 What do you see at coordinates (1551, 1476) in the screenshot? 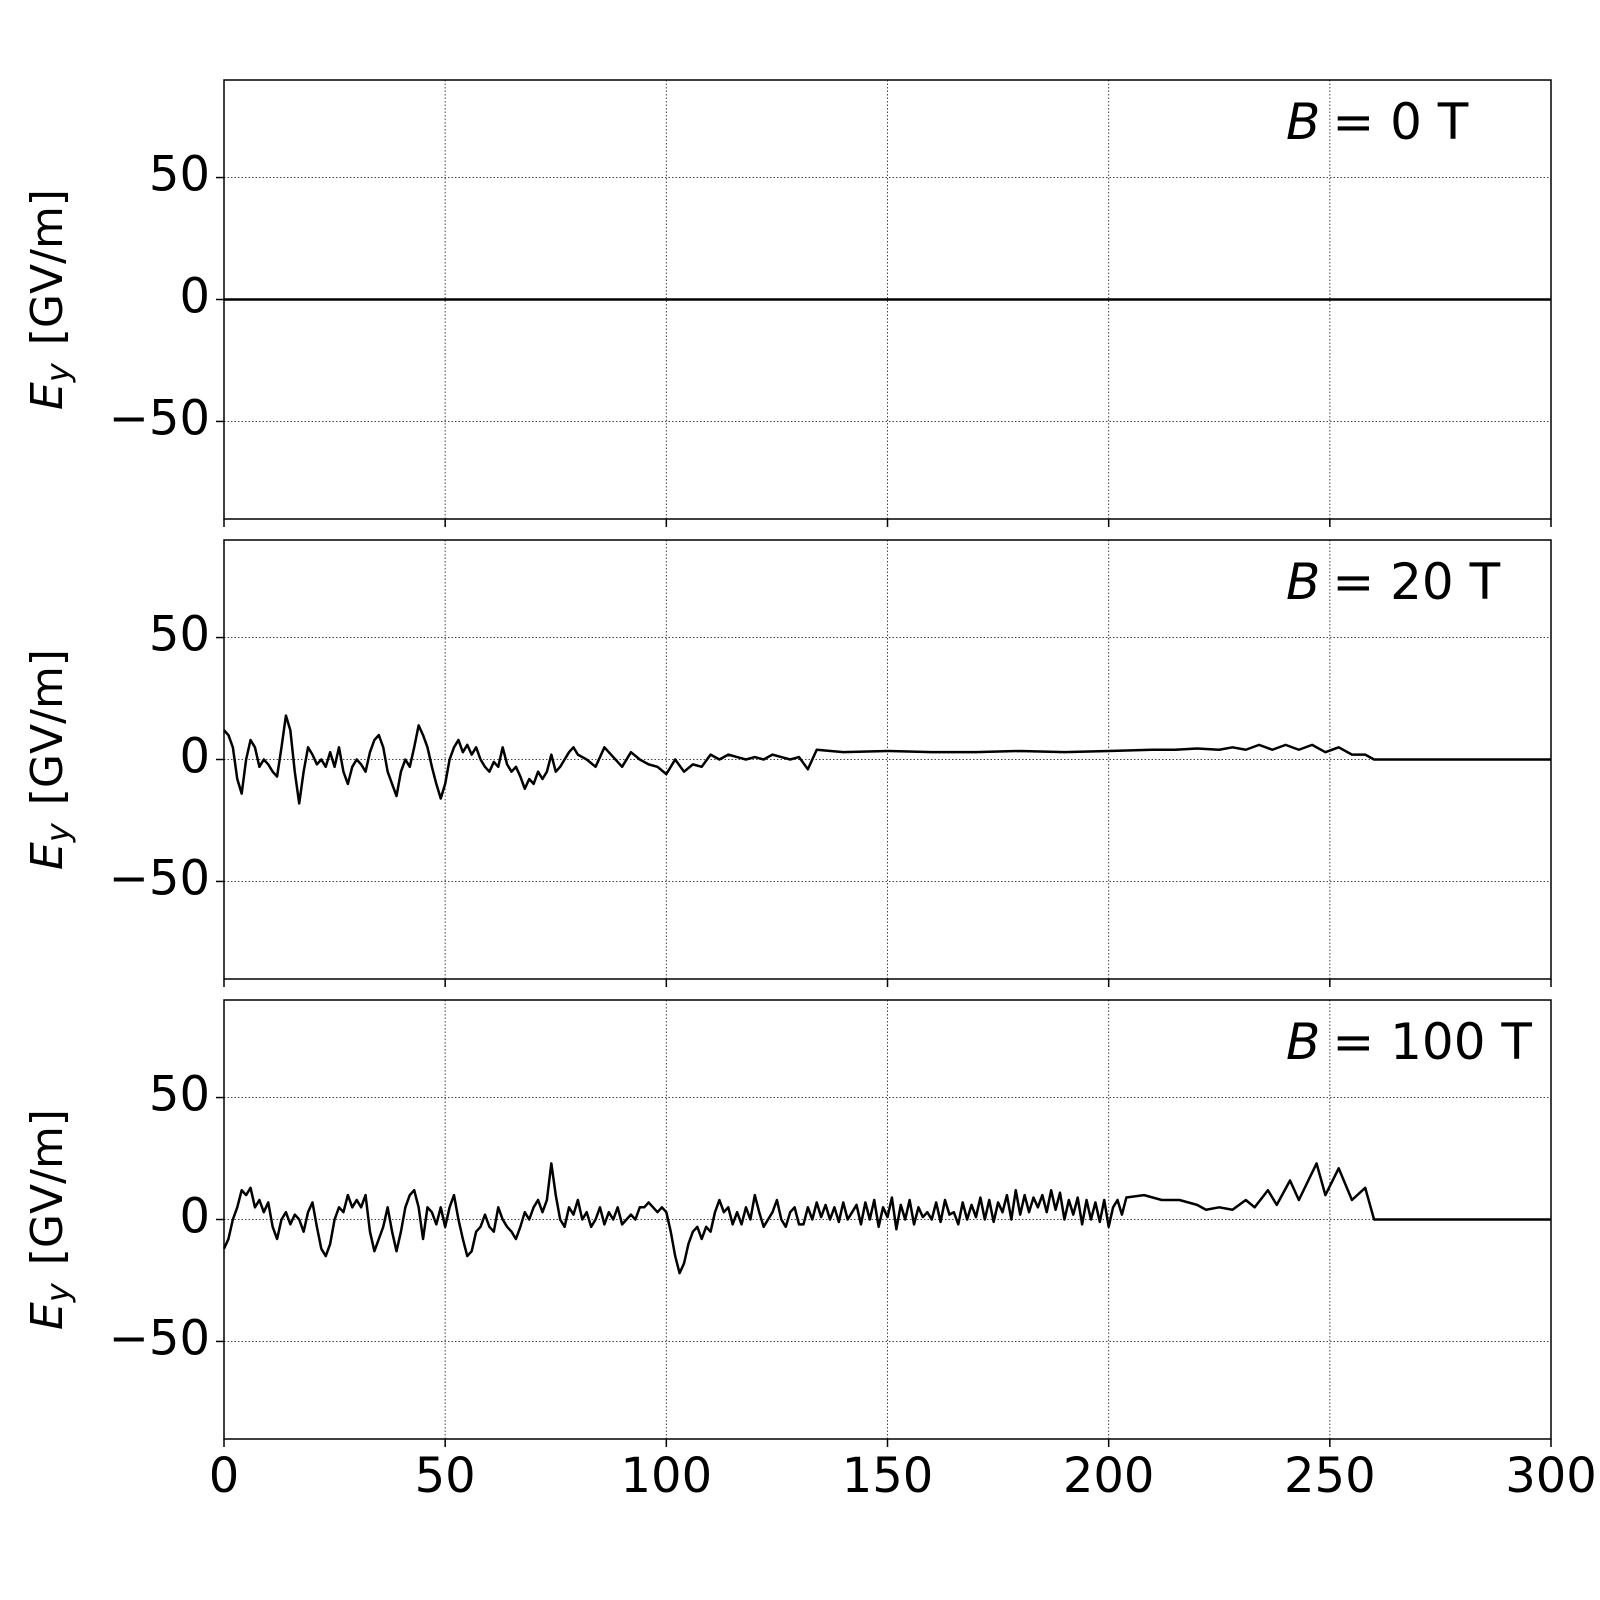
I see `x-tick-label: 300` at bounding box center [1551, 1476].